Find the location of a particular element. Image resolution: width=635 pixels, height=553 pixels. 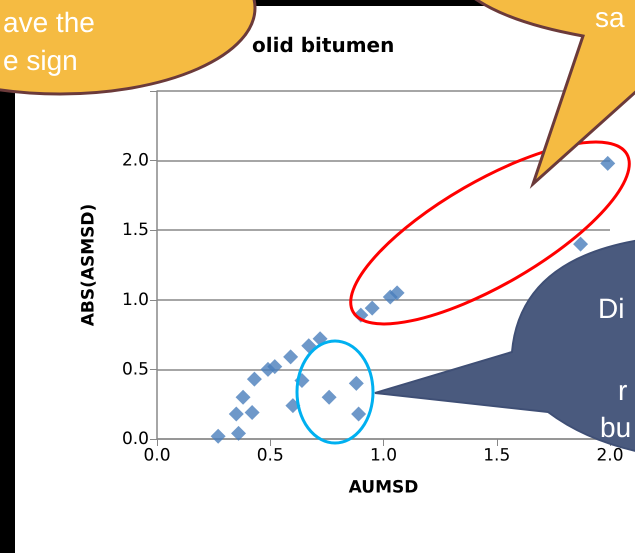

y-tick-label: 1.0 is located at coordinates (135, 300).